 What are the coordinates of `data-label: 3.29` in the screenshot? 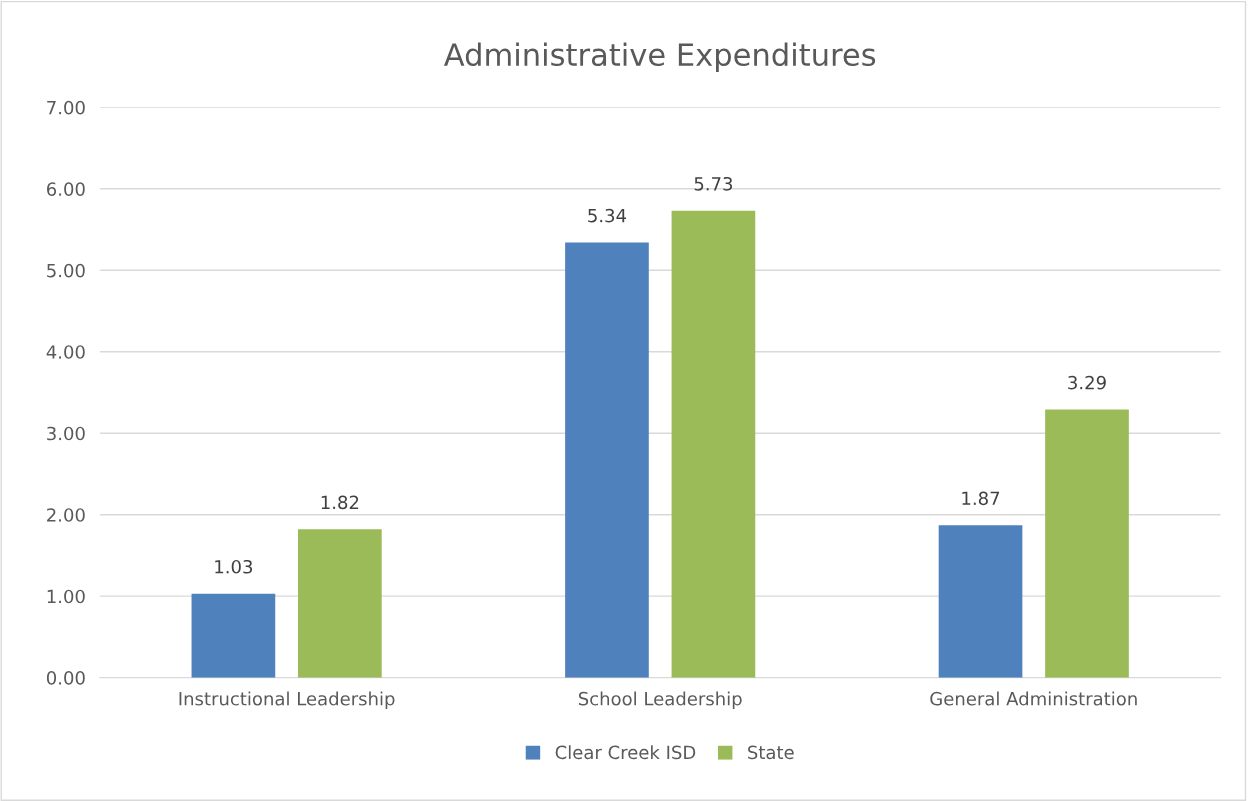 It's located at (1087, 382).